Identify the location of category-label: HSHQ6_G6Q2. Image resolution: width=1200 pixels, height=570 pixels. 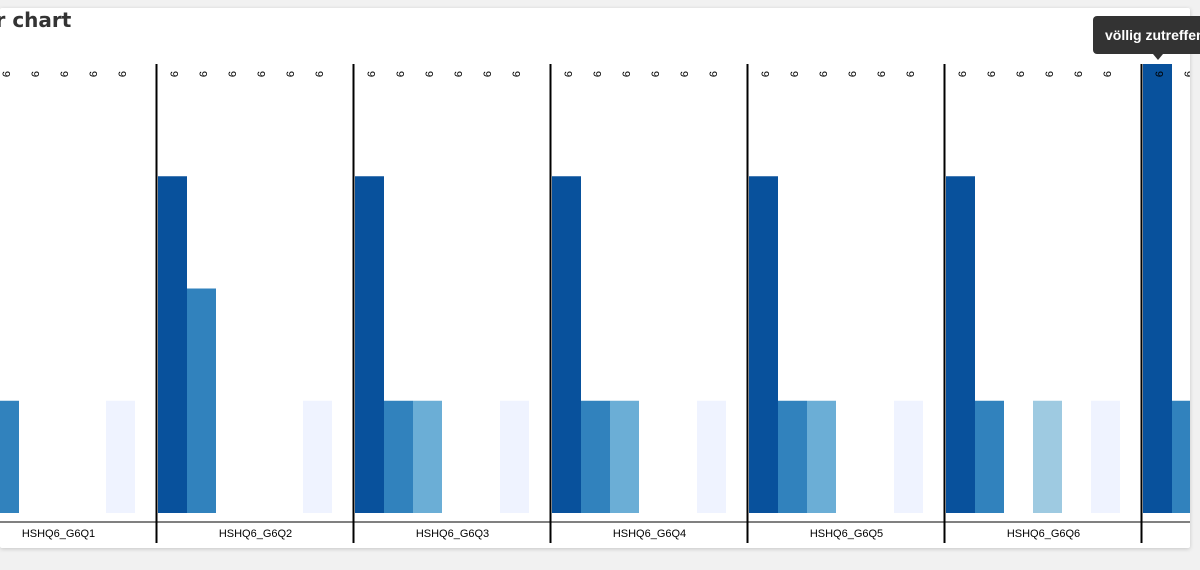
(255, 534).